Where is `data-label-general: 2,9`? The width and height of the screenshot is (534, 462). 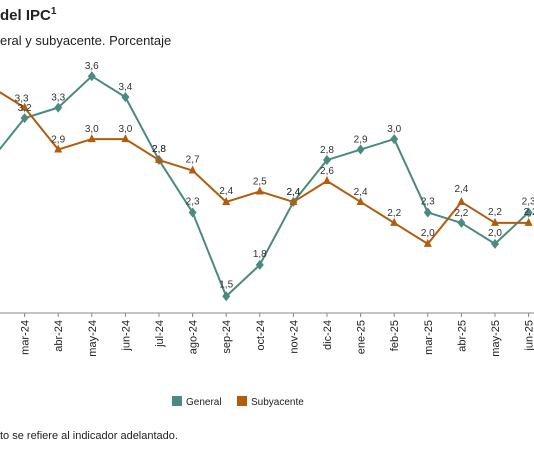
data-label-general: 2,9 is located at coordinates (361, 140).